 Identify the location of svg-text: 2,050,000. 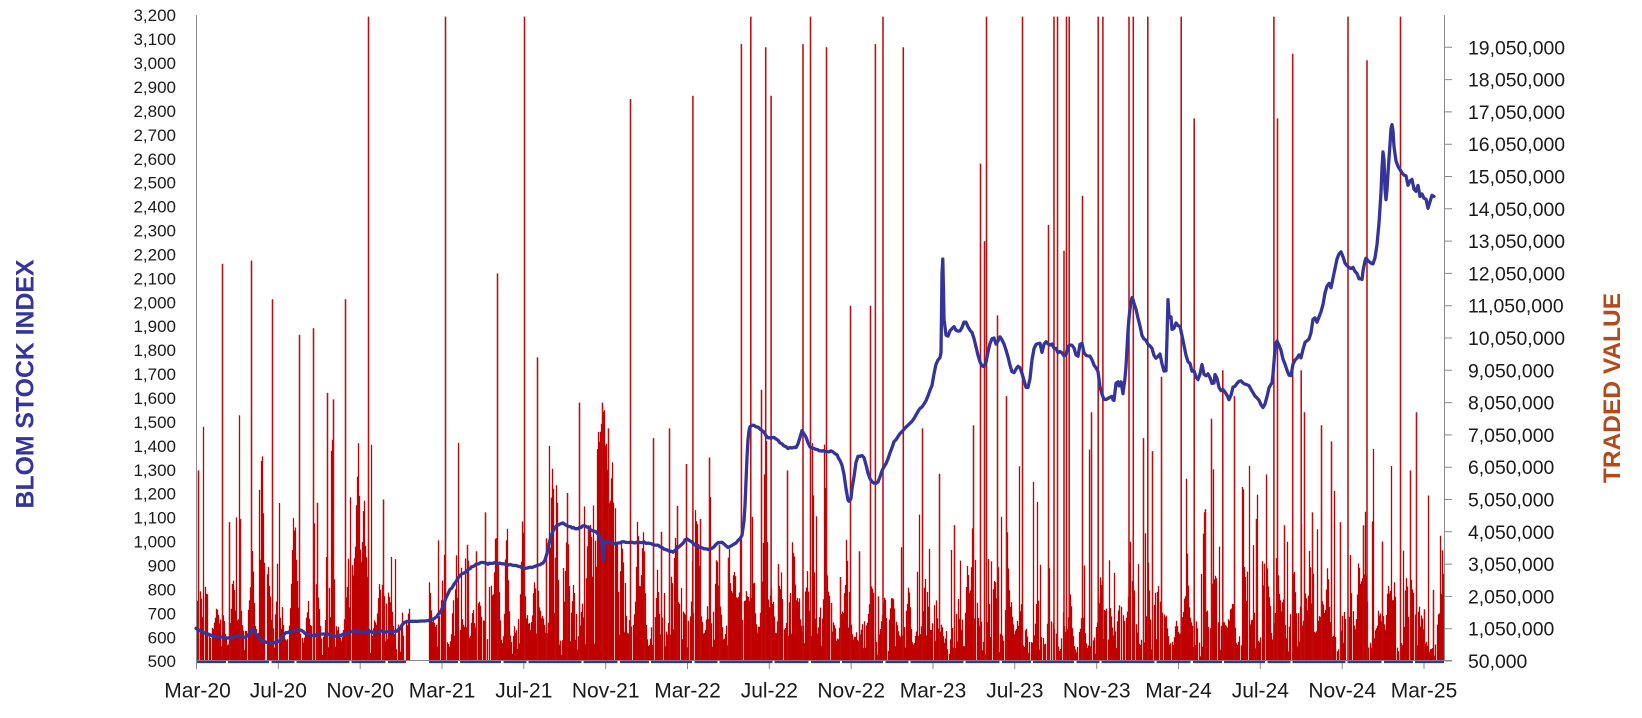
(1511, 597).